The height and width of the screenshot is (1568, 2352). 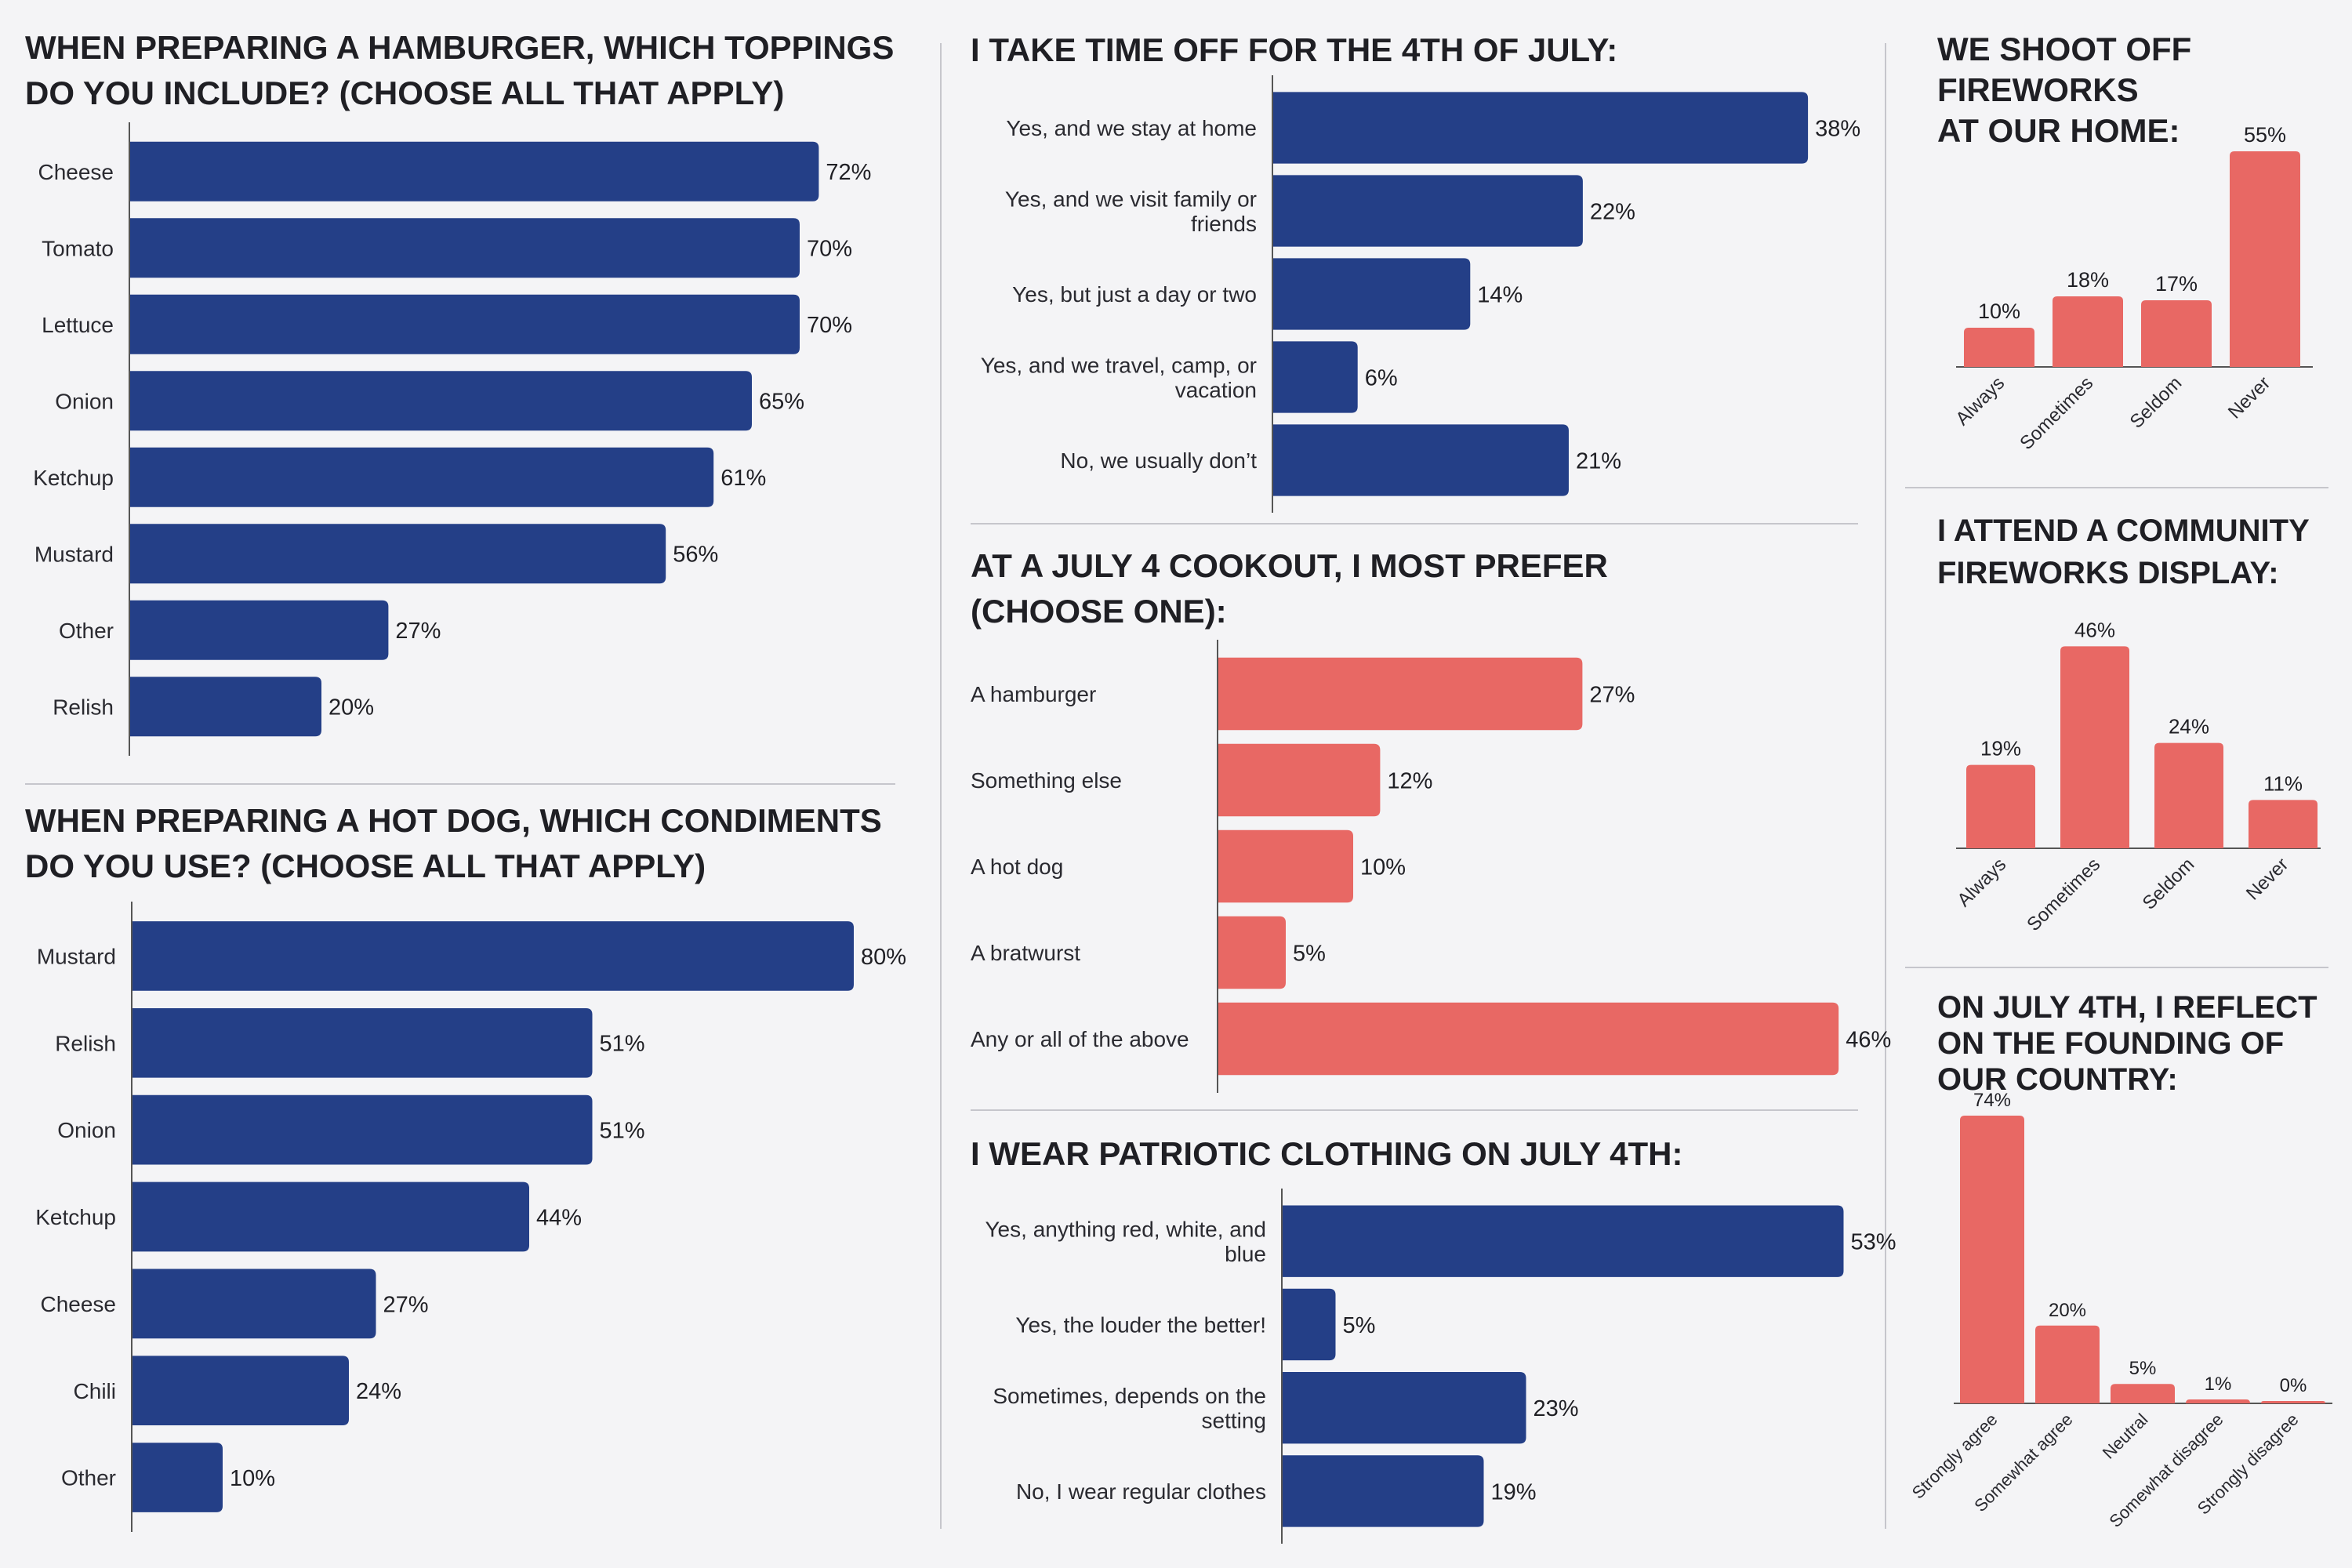 I want to click on value-label: 23%, so click(x=1556, y=1408).